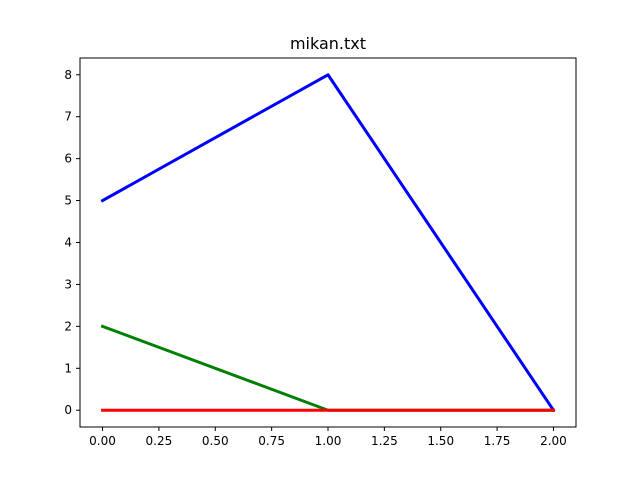 The image size is (640, 480). Describe the element at coordinates (102, 441) in the screenshot. I see `x-tick-label: 0.00` at that location.